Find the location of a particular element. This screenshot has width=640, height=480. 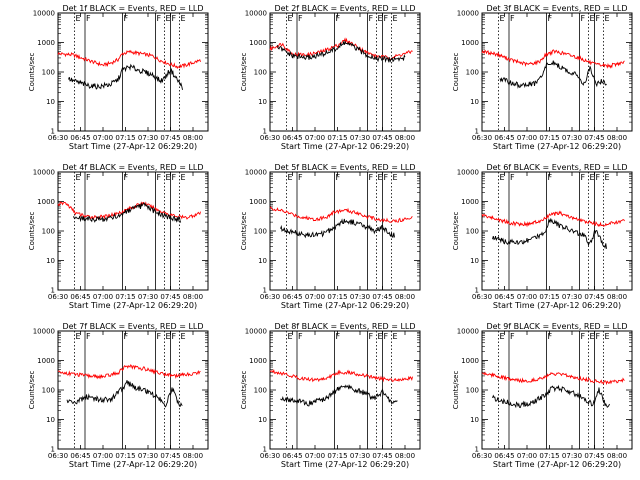

chart-title: Det 8f BLACK = Events, RED = LLD is located at coordinates (344, 326).